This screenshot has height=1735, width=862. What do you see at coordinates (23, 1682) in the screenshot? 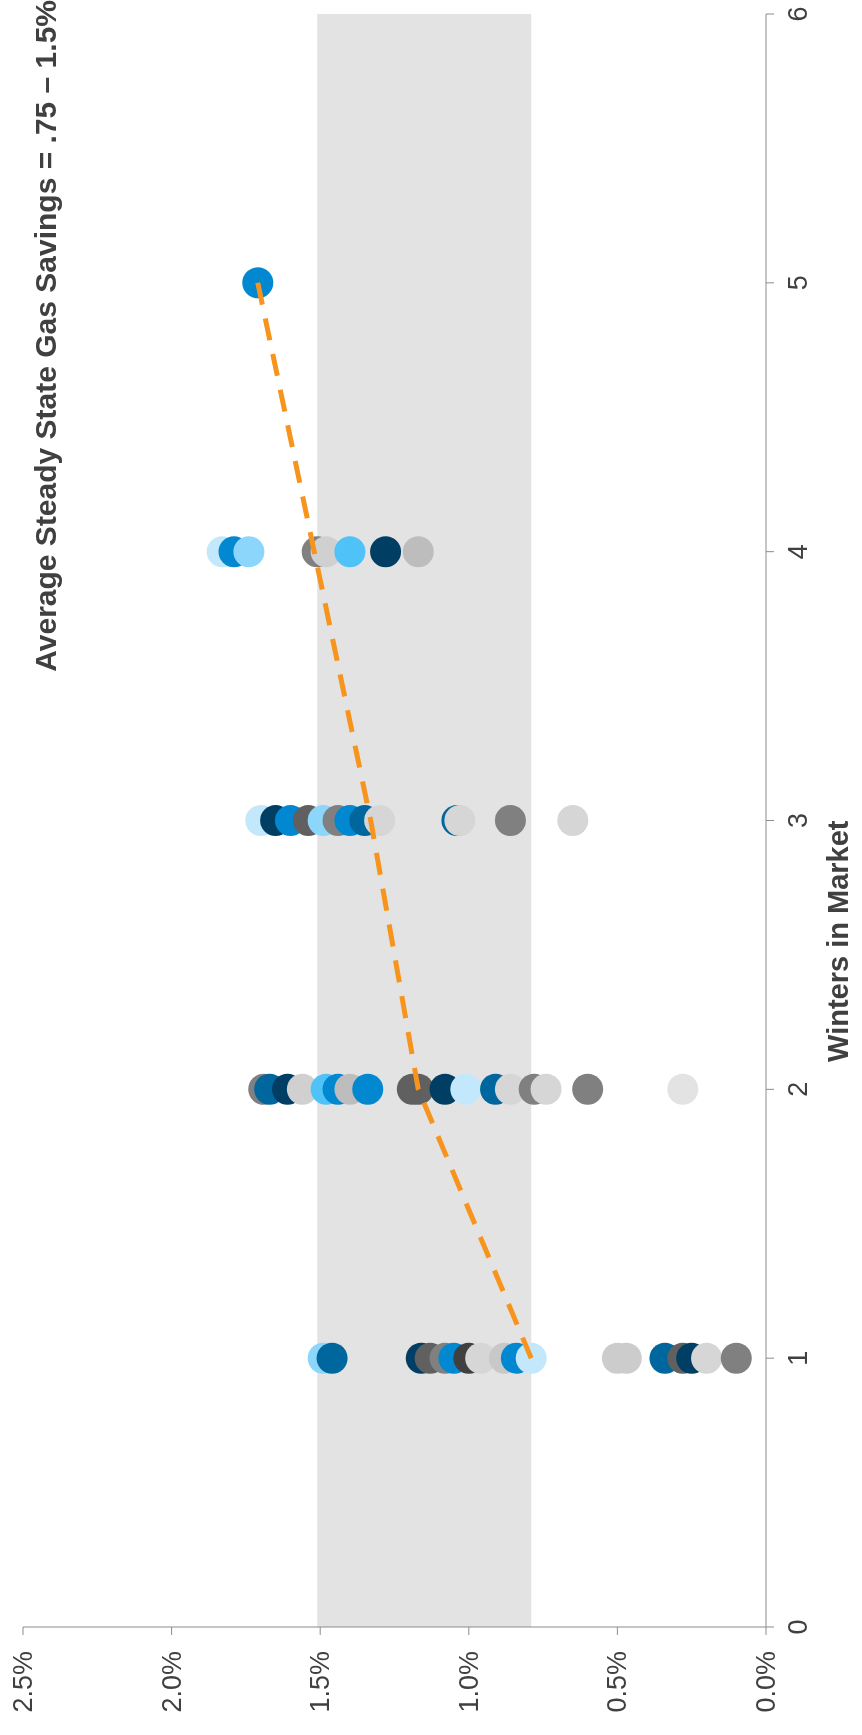
I see `x-tick-label: 2.5%` at bounding box center [23, 1682].